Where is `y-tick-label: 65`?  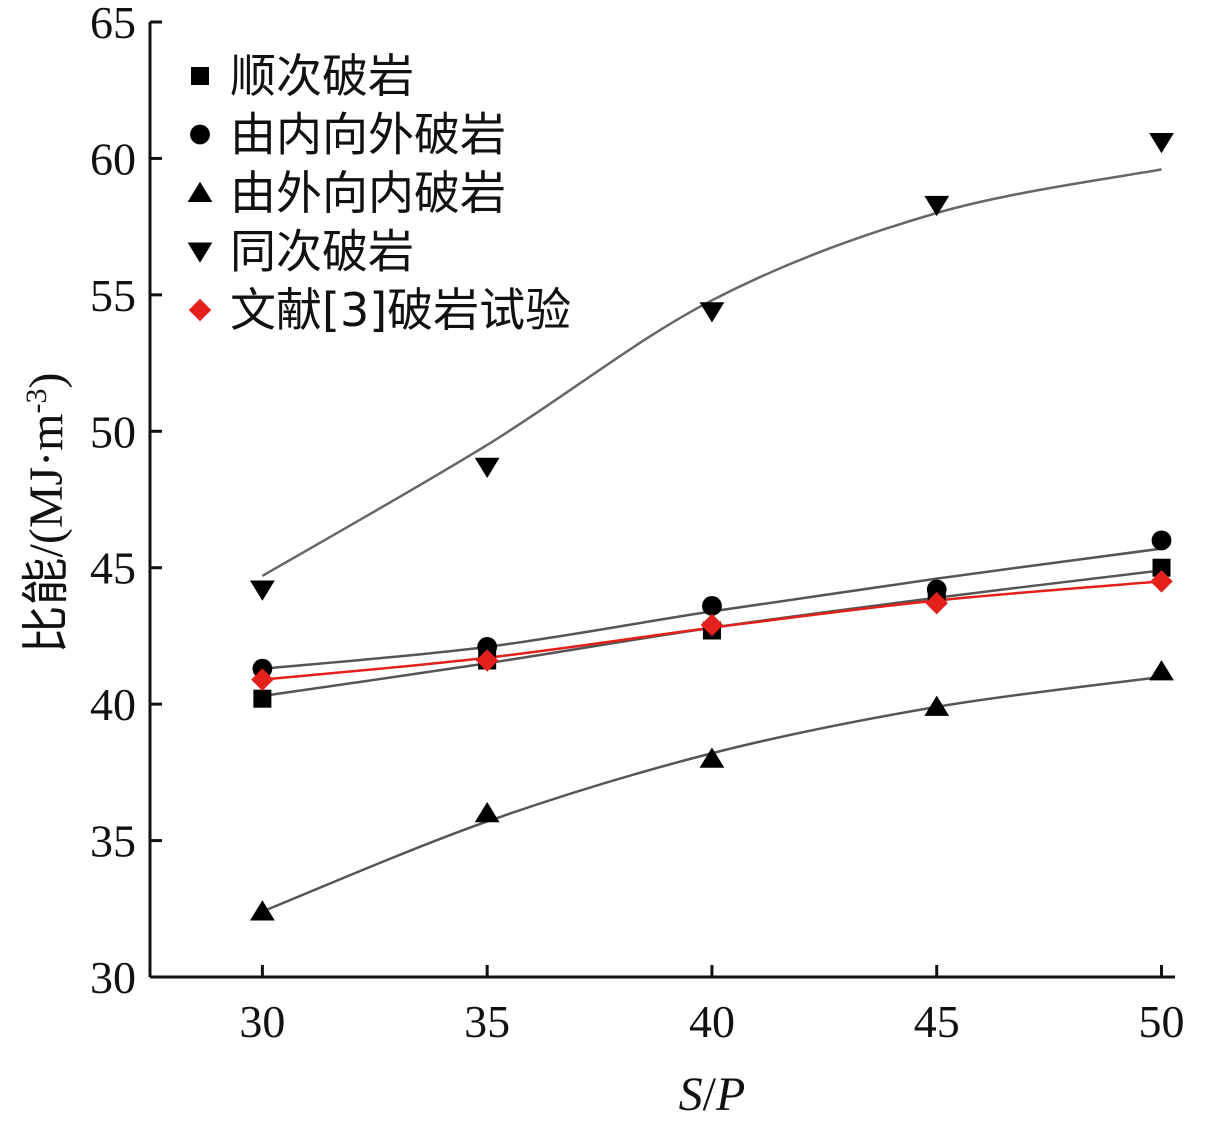
y-tick-label: 65 is located at coordinates (113, 24).